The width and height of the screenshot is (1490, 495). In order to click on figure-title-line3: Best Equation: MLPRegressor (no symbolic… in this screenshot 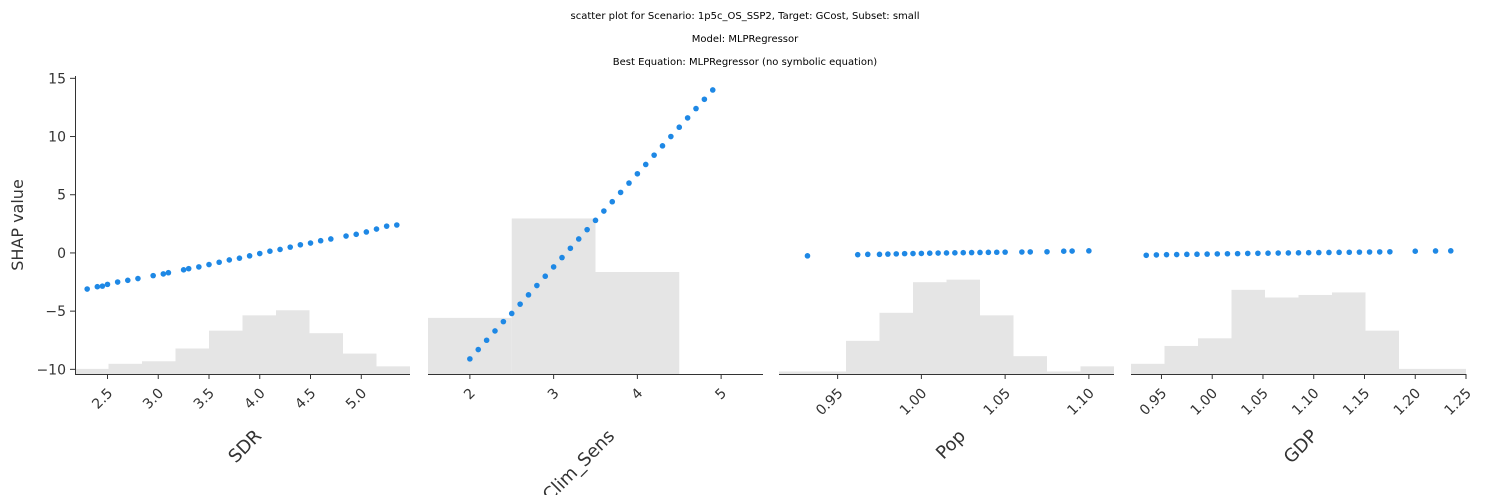, I will do `click(745, 62)`.